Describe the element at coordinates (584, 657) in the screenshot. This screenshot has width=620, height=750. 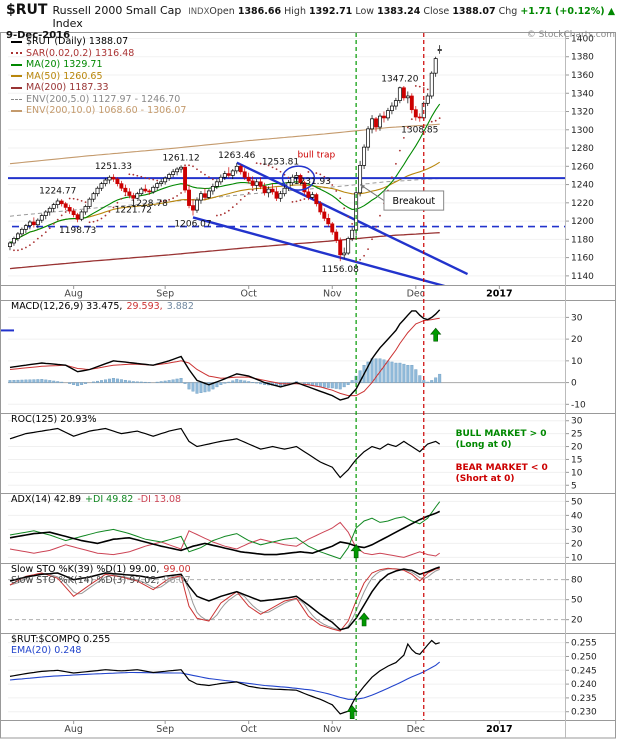
I see `svg-text: 0.250` at that location.